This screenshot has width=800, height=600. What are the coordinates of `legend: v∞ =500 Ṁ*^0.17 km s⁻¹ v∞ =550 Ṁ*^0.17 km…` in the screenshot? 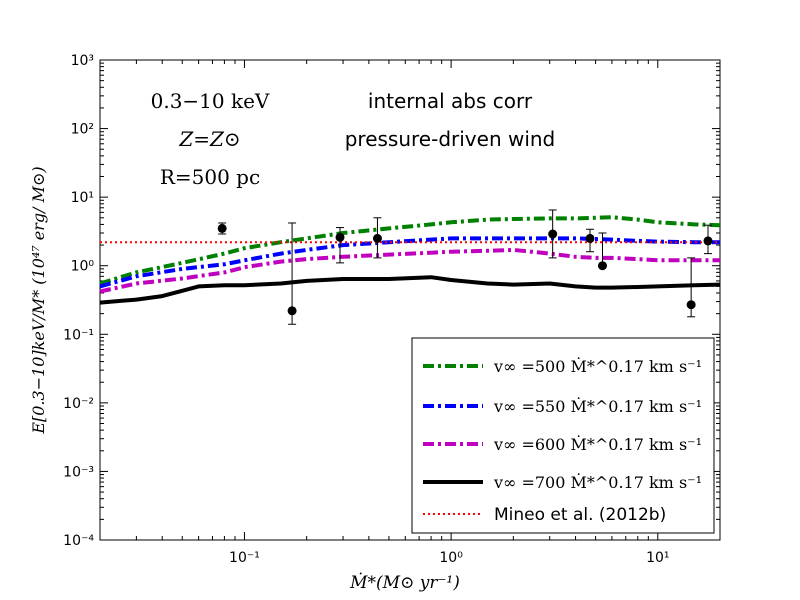 It's located at (563, 435).